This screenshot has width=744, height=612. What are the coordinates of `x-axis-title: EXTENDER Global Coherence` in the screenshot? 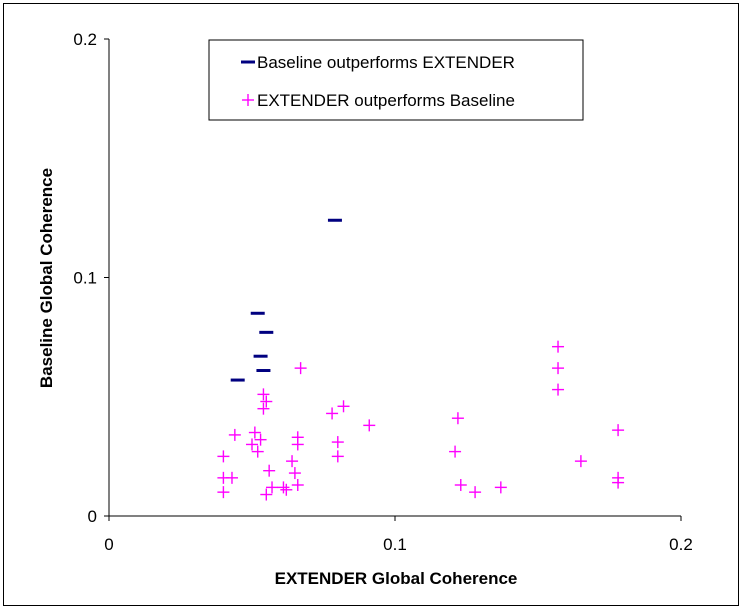 It's located at (396, 578).